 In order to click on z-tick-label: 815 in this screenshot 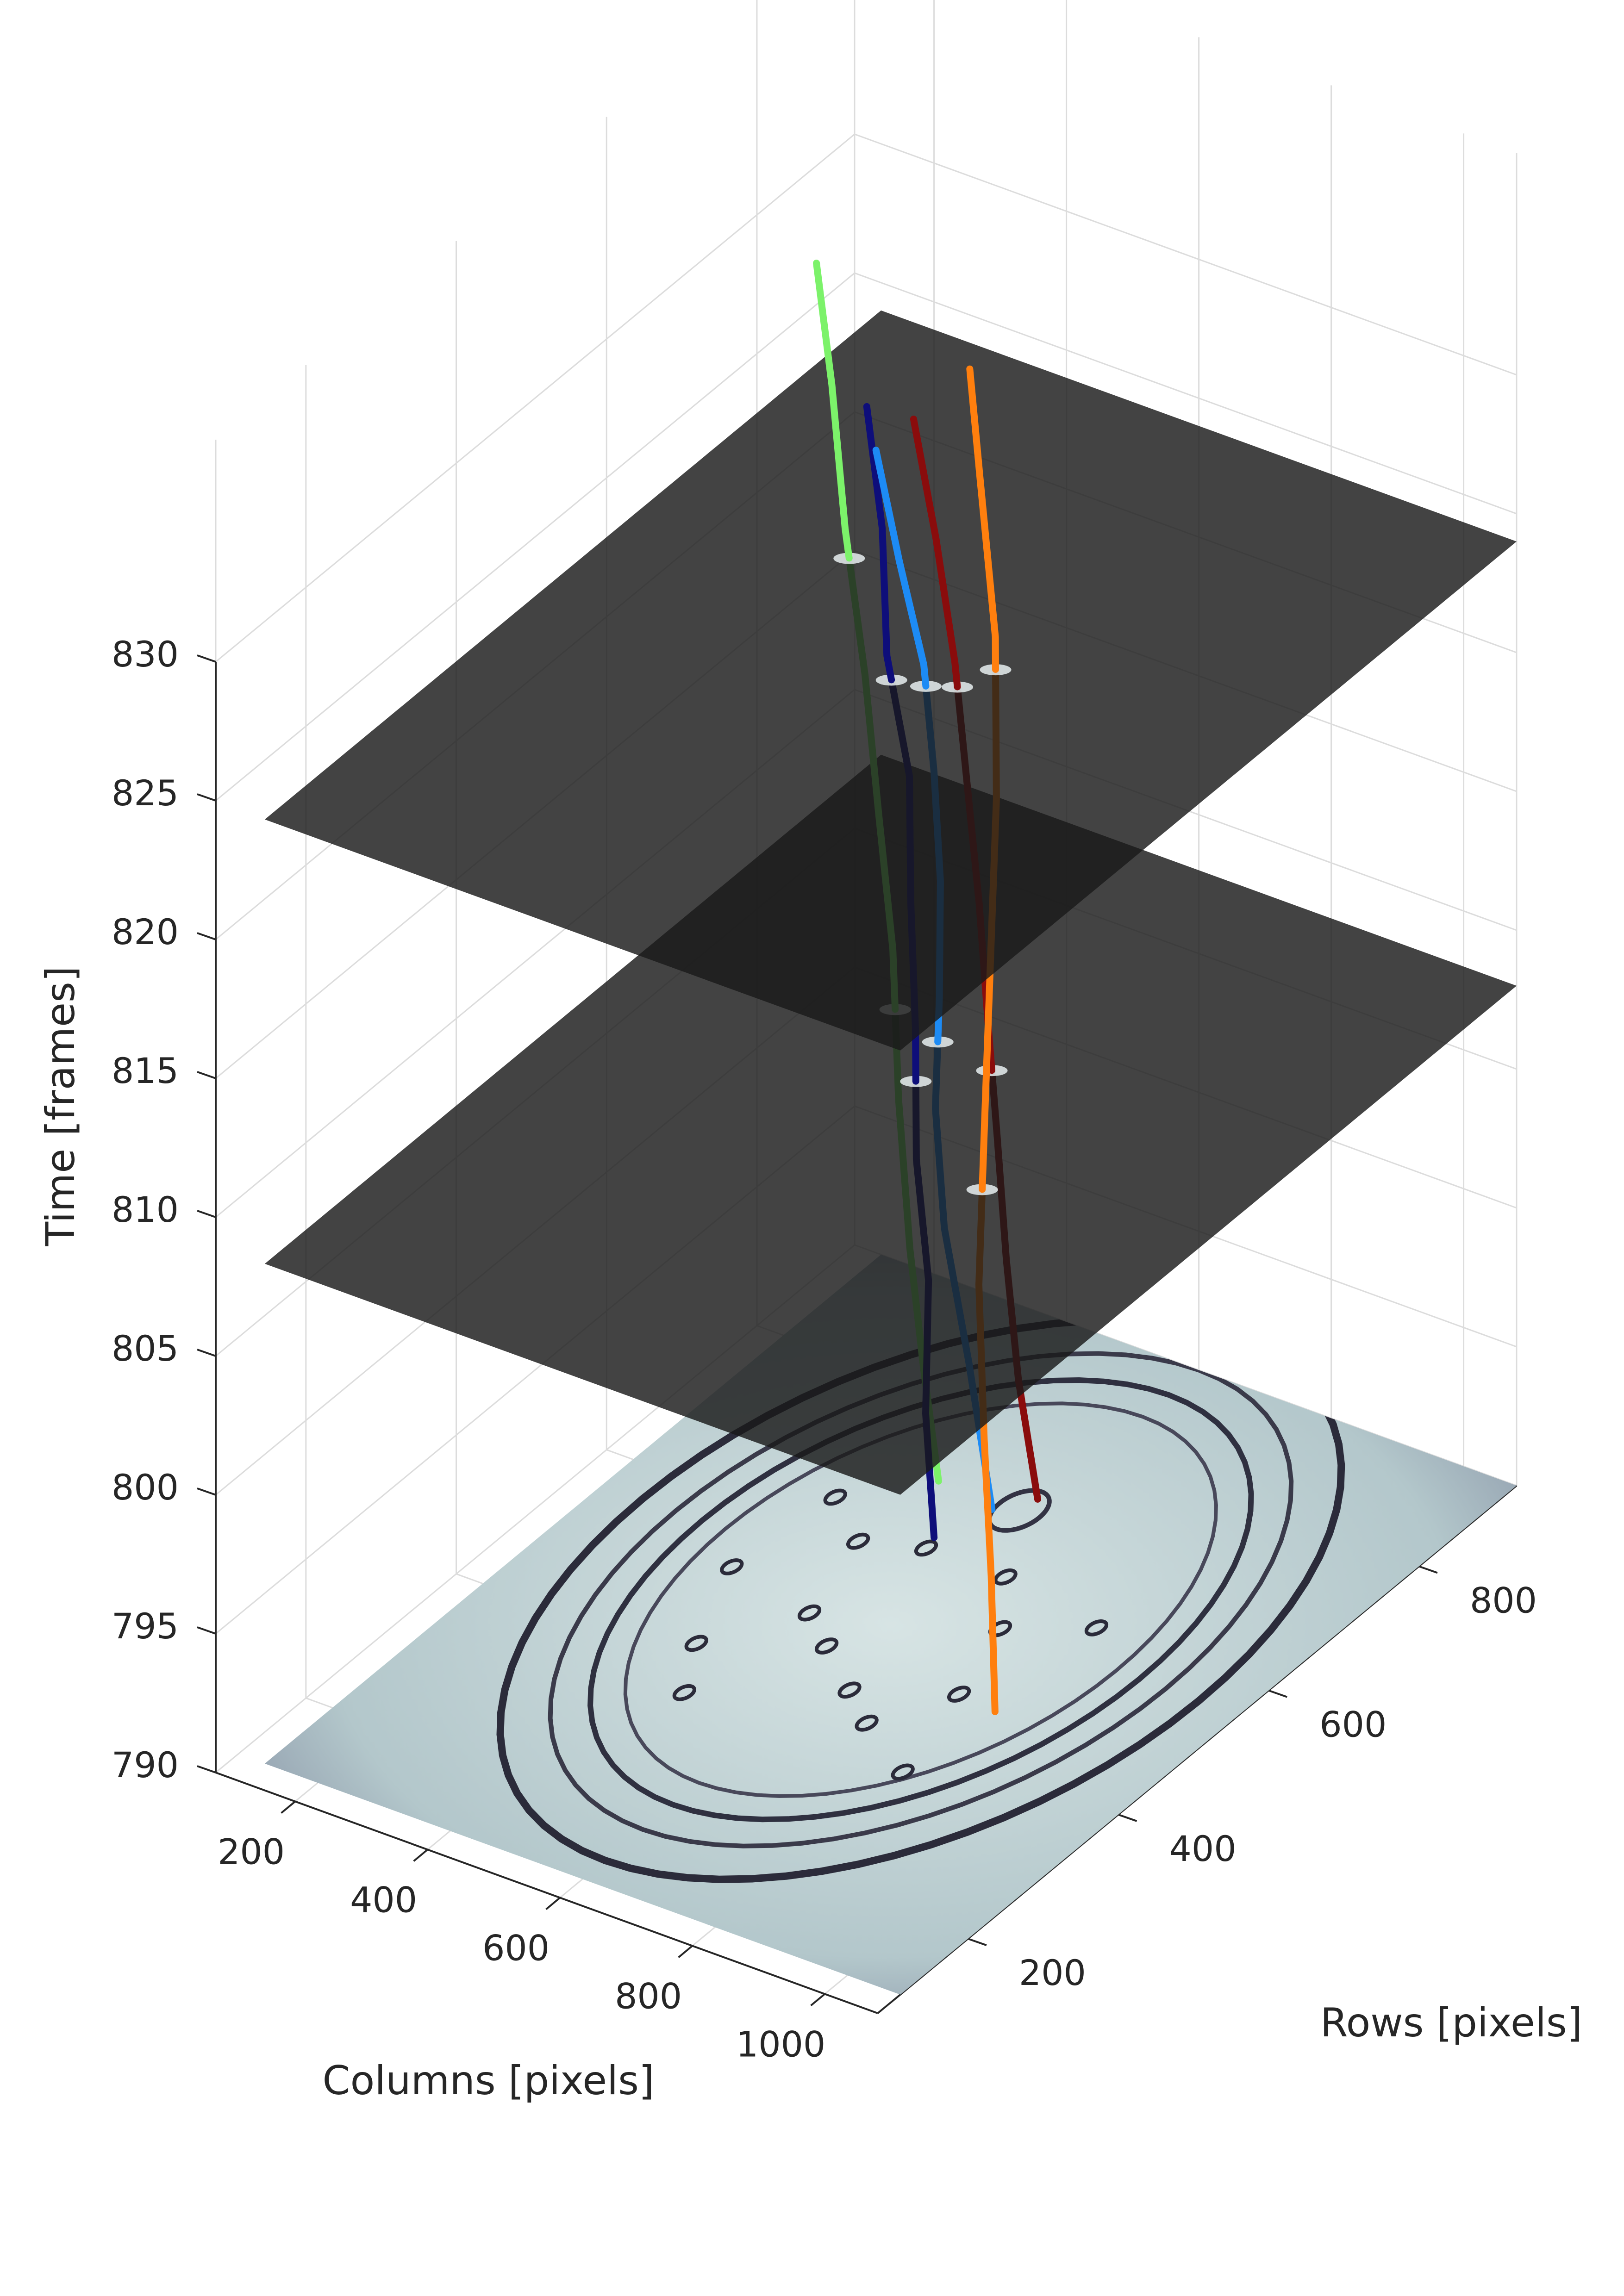, I will do `click(145, 1070)`.